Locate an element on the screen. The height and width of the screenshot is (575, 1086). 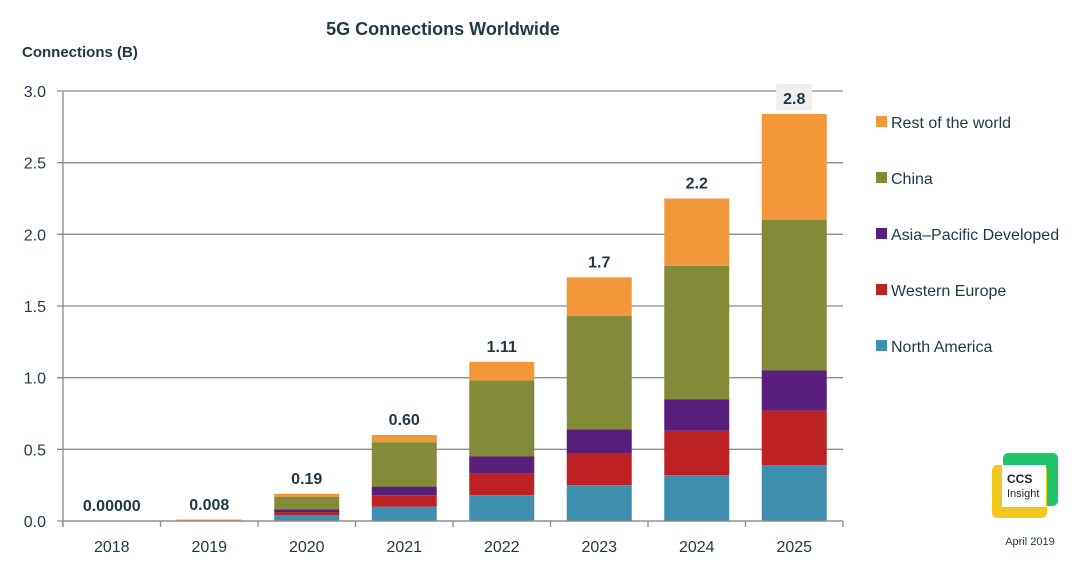
ccs-insight-logo: CCS Insight is located at coordinates (1025, 485).